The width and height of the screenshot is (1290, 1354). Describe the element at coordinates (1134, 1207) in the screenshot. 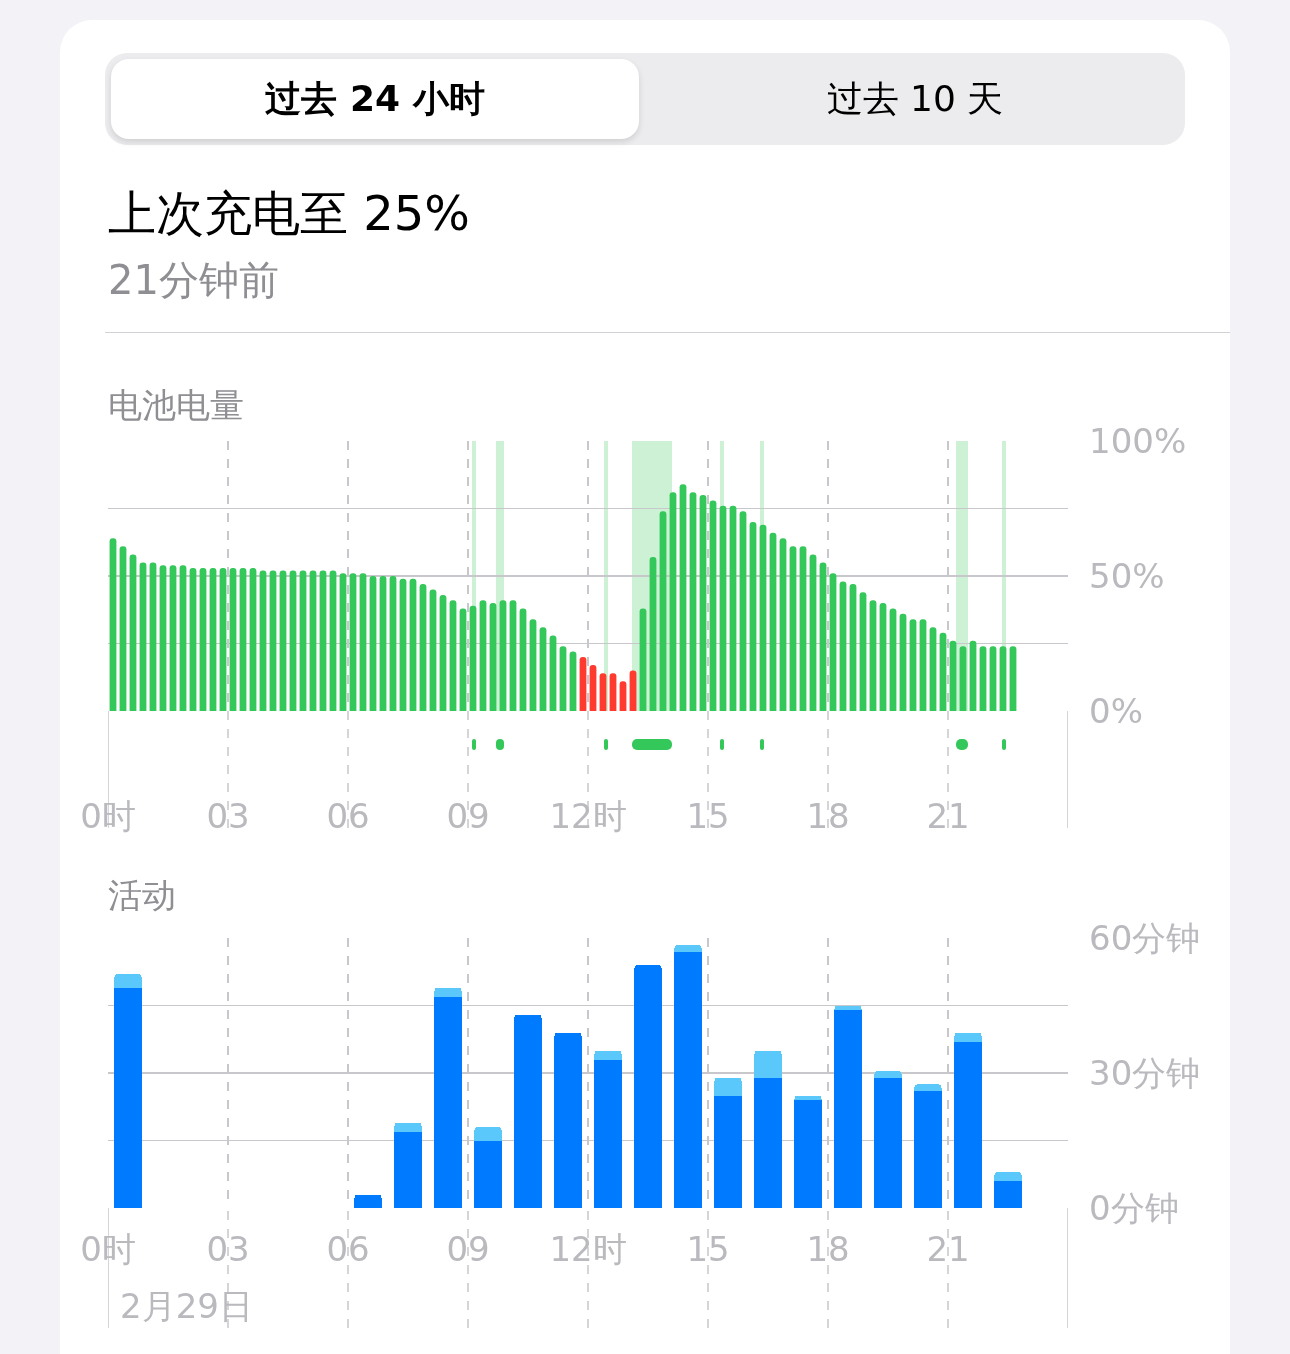

I see `y-tick-label: 0分钟` at that location.